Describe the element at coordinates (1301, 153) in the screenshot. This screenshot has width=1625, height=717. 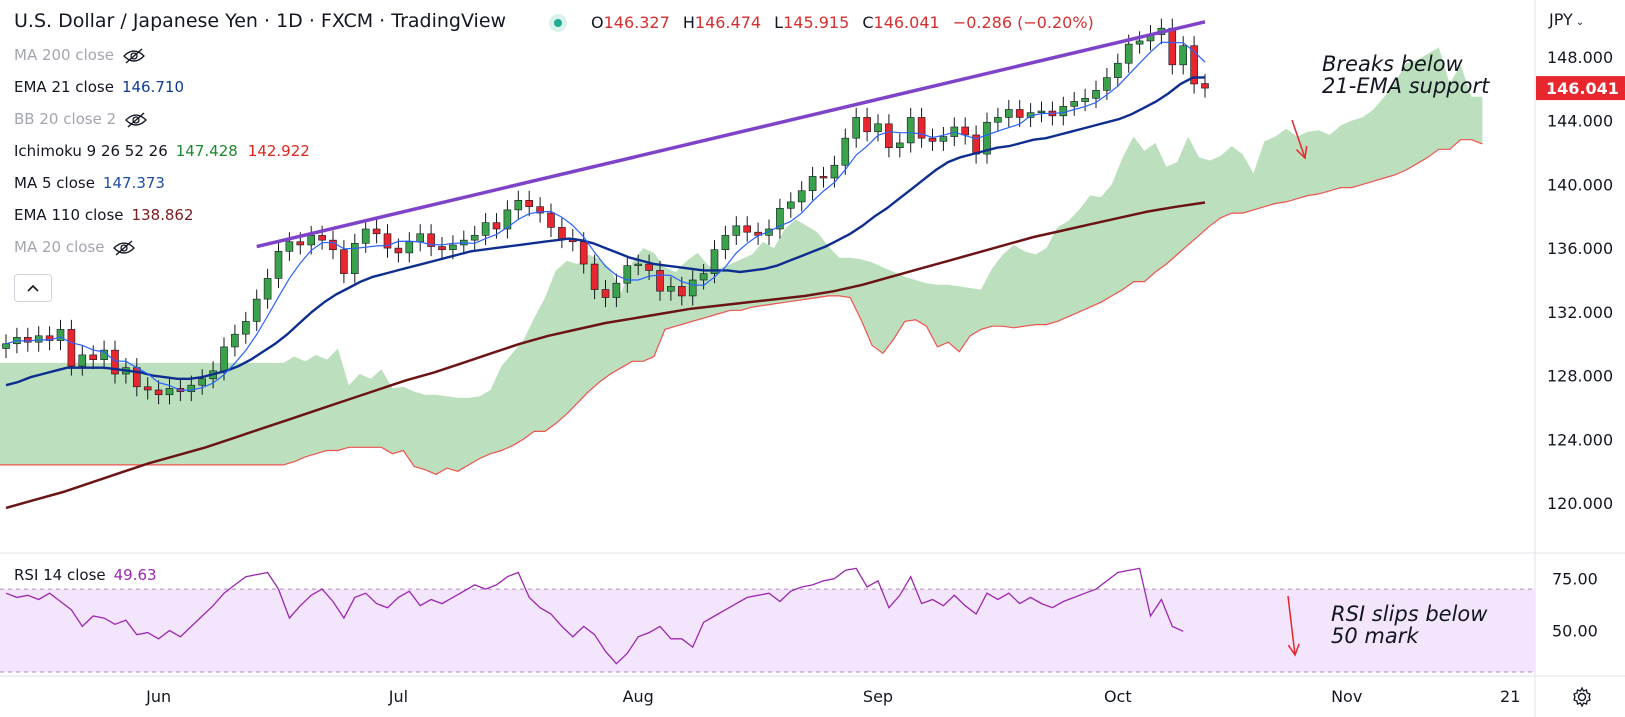
I see `arrow-breaks-head` at that location.